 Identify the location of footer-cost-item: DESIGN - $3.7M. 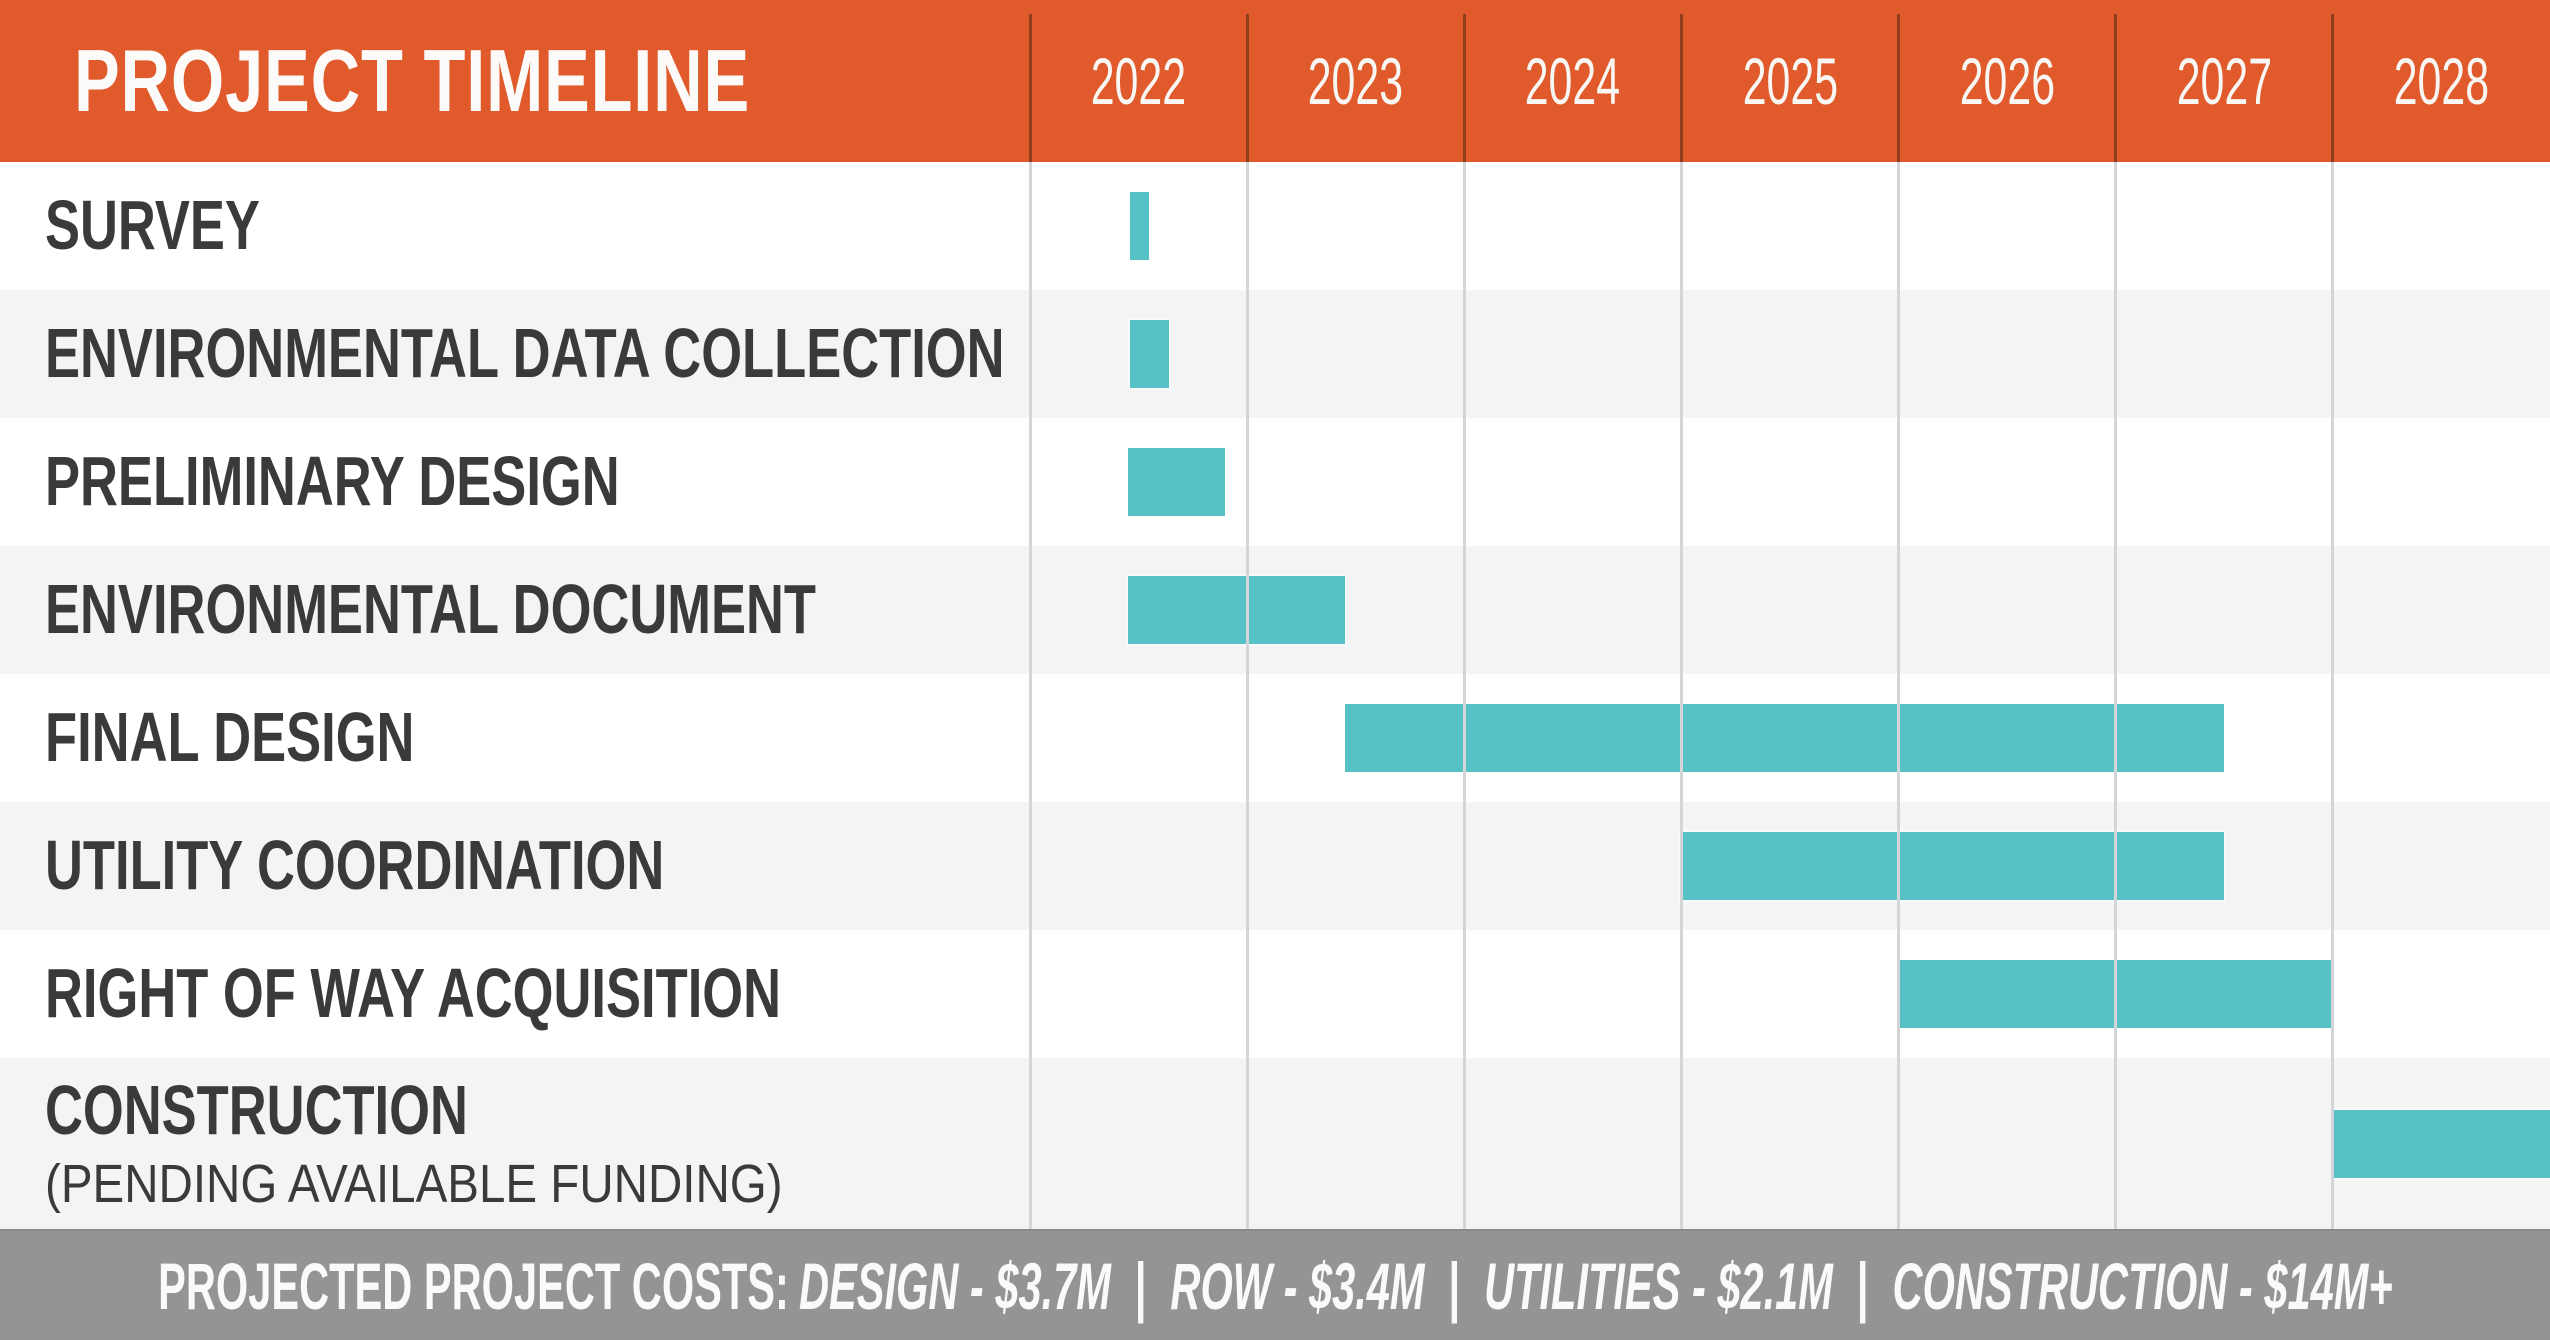
(954, 1285).